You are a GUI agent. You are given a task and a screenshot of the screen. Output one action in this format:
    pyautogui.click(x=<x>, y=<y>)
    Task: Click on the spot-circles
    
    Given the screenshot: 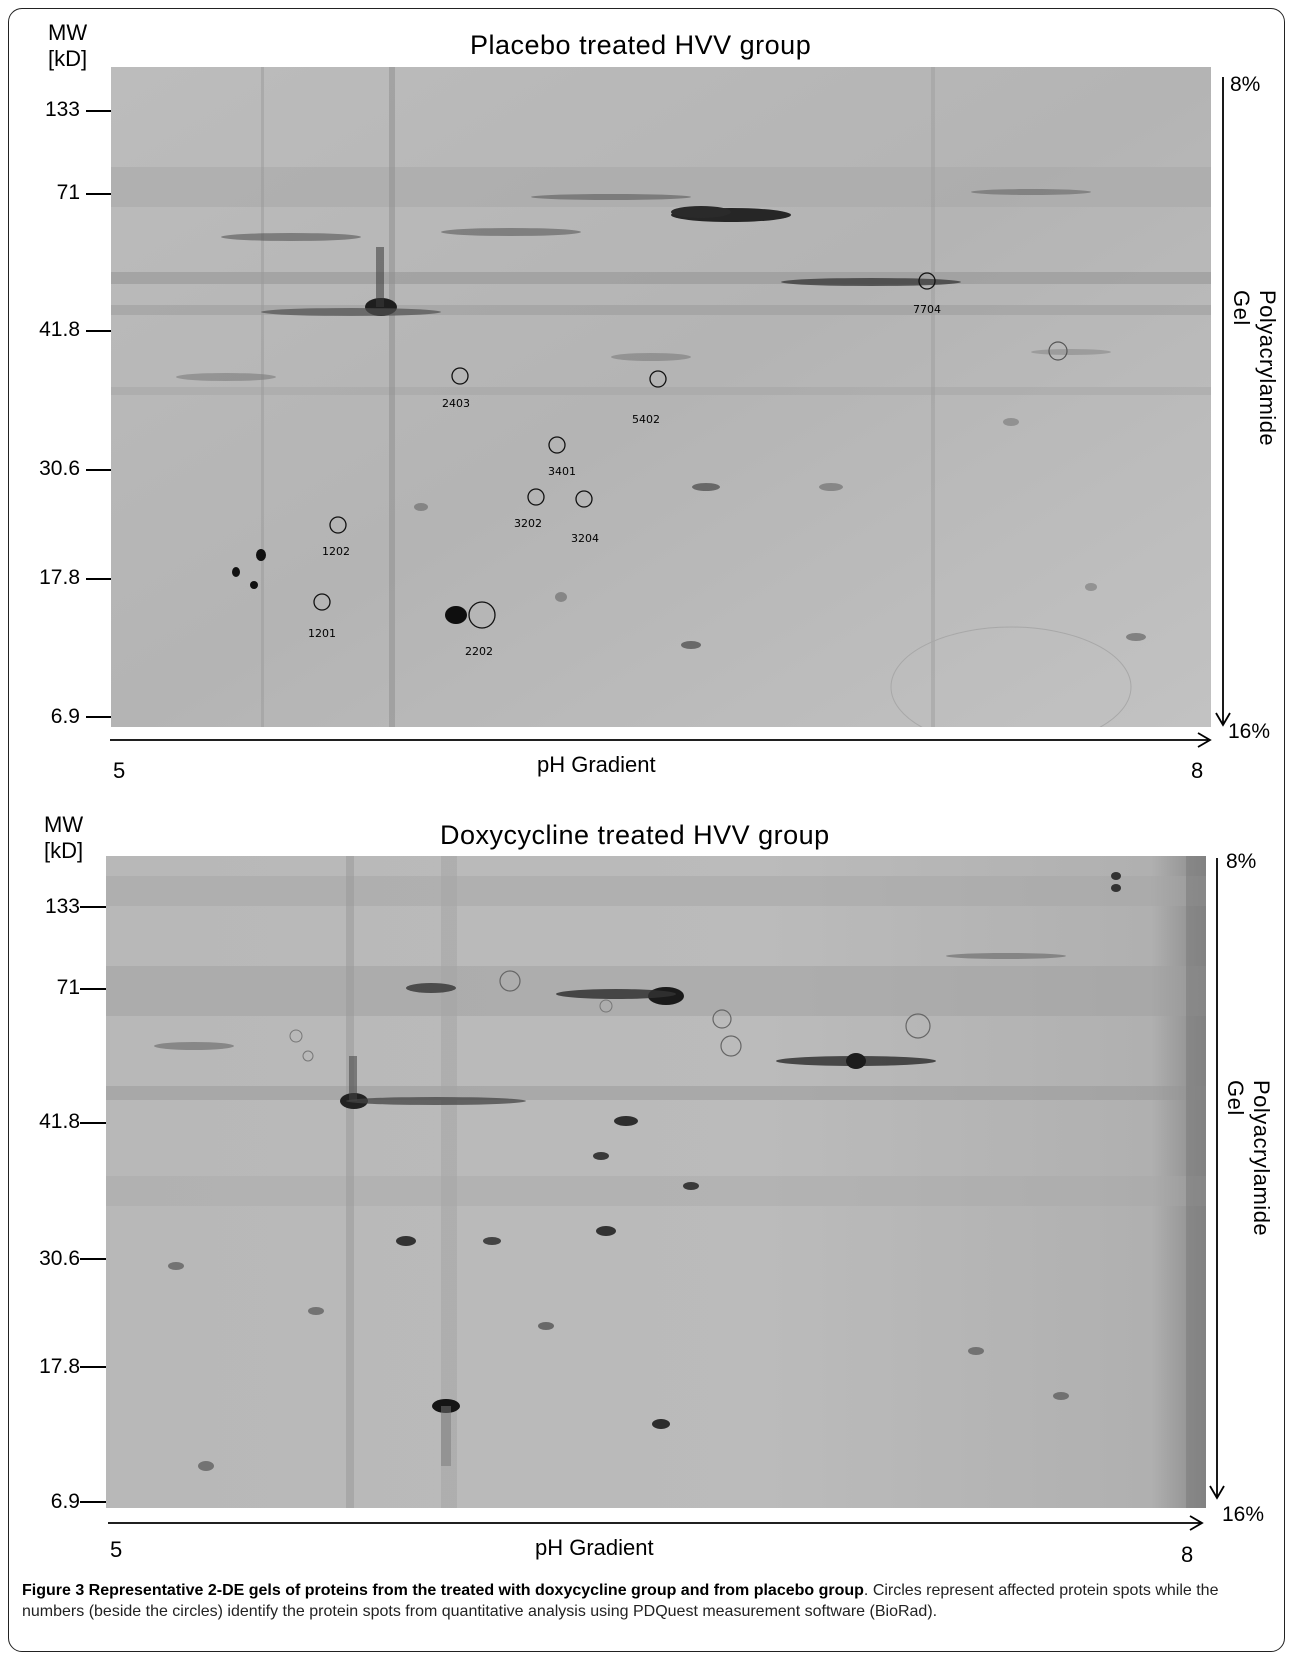 What is the action you would take?
    pyautogui.click(x=624, y=450)
    